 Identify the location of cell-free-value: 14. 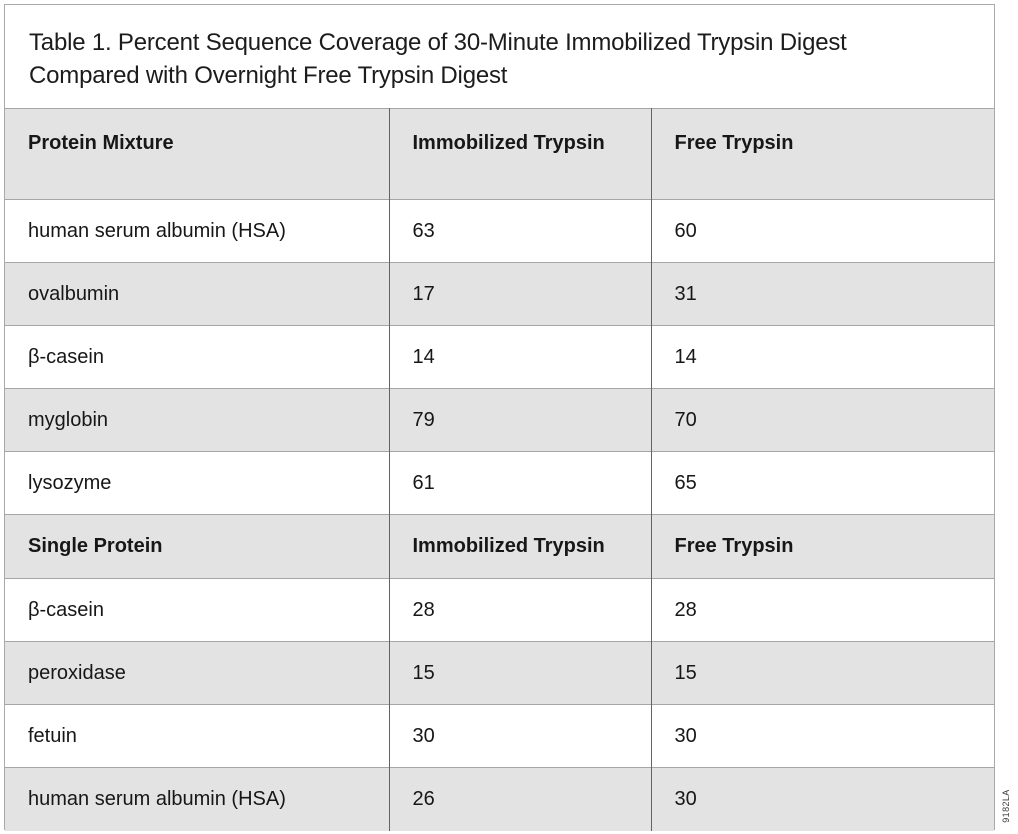
(685, 356).